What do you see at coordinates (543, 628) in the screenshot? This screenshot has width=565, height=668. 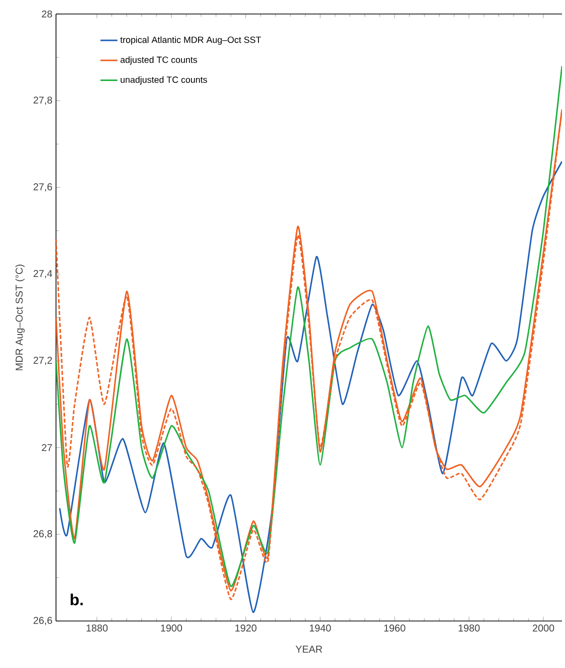 I see `x-tick-label: 2000` at bounding box center [543, 628].